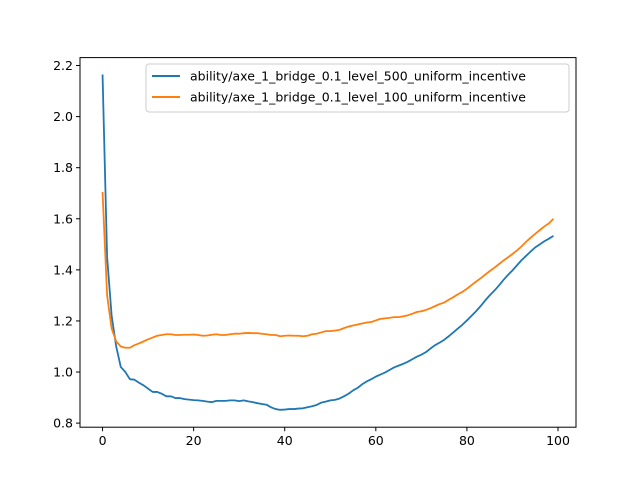 The image size is (640, 480). What do you see at coordinates (63, 65) in the screenshot?
I see `y-tick-label: 2.2` at bounding box center [63, 65].